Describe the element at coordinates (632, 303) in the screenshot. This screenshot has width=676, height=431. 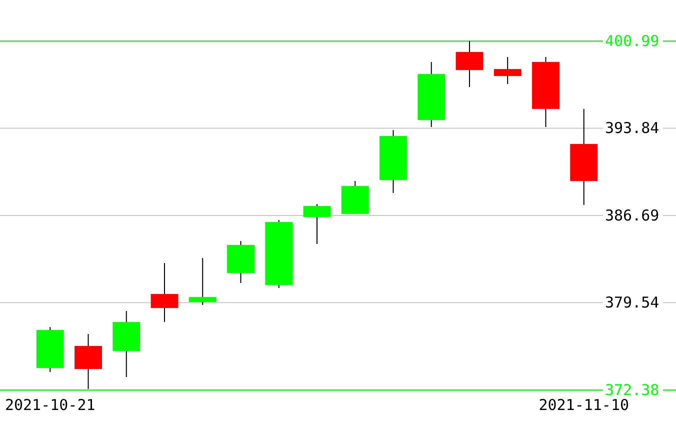
I see `y-tick-label: 379.54` at that location.